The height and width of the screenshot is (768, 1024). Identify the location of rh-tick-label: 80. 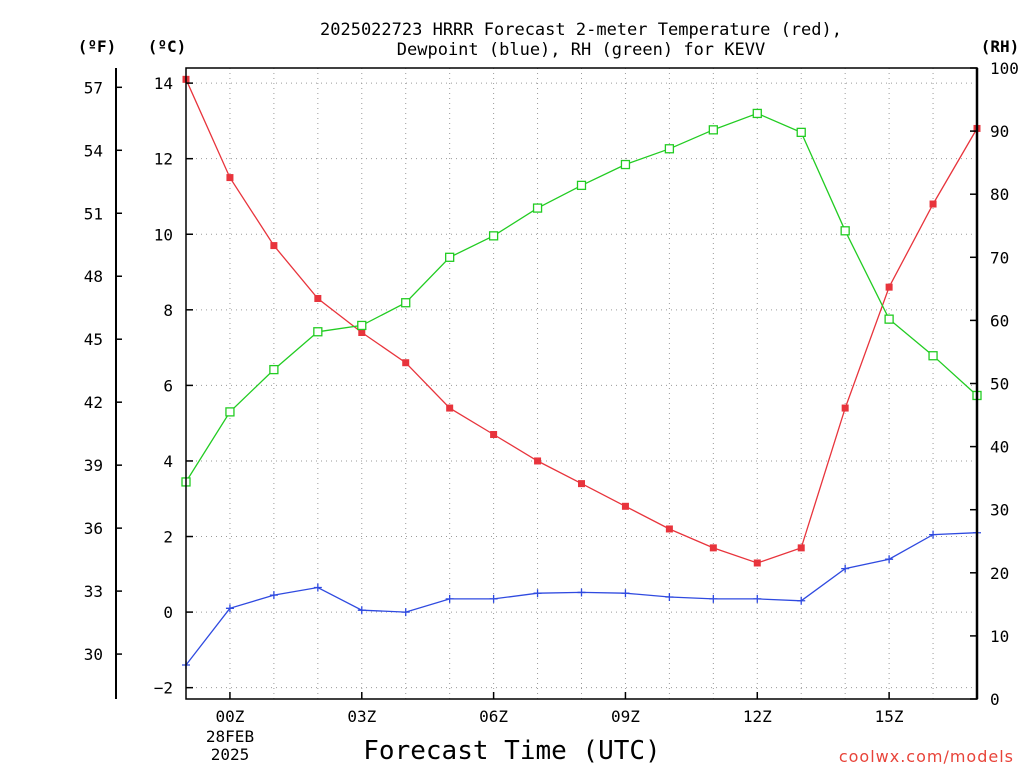
(999, 194).